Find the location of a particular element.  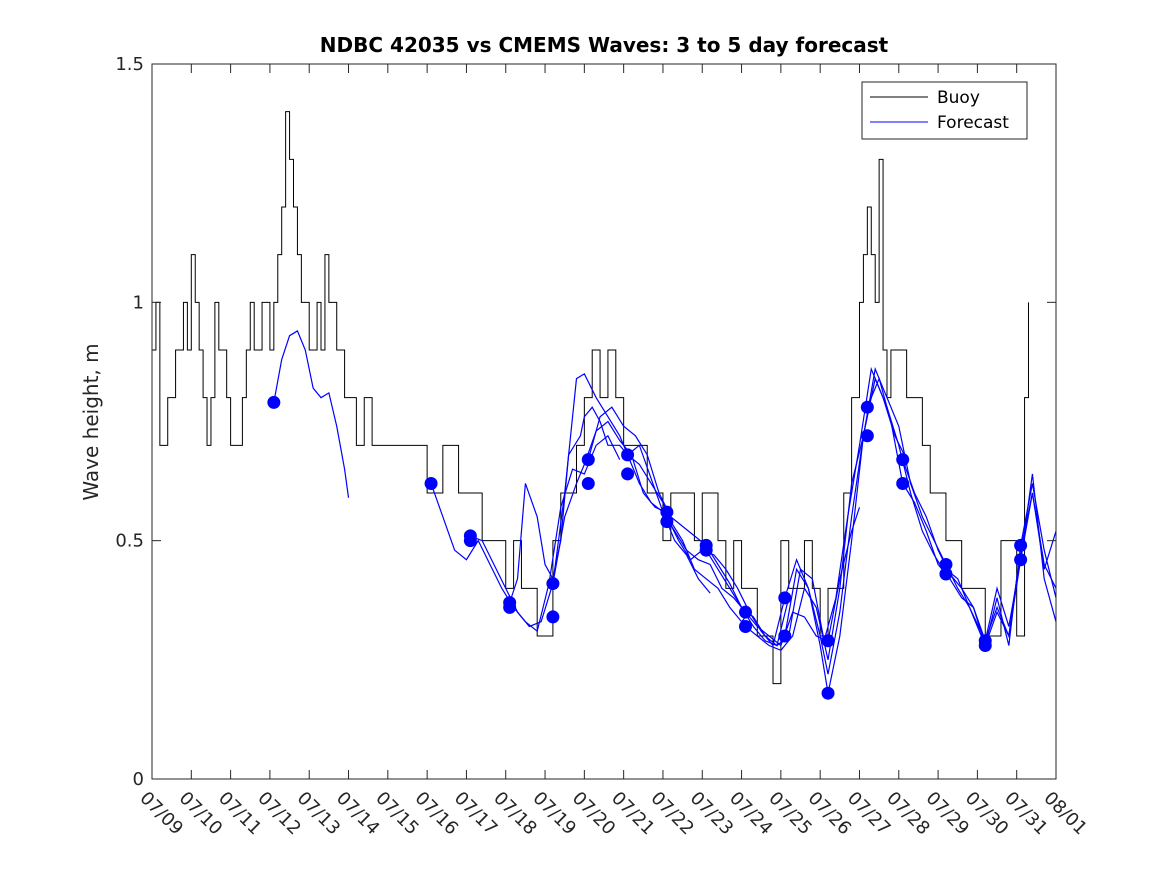

legend-forecast-label: Forecast is located at coordinates (973, 123).